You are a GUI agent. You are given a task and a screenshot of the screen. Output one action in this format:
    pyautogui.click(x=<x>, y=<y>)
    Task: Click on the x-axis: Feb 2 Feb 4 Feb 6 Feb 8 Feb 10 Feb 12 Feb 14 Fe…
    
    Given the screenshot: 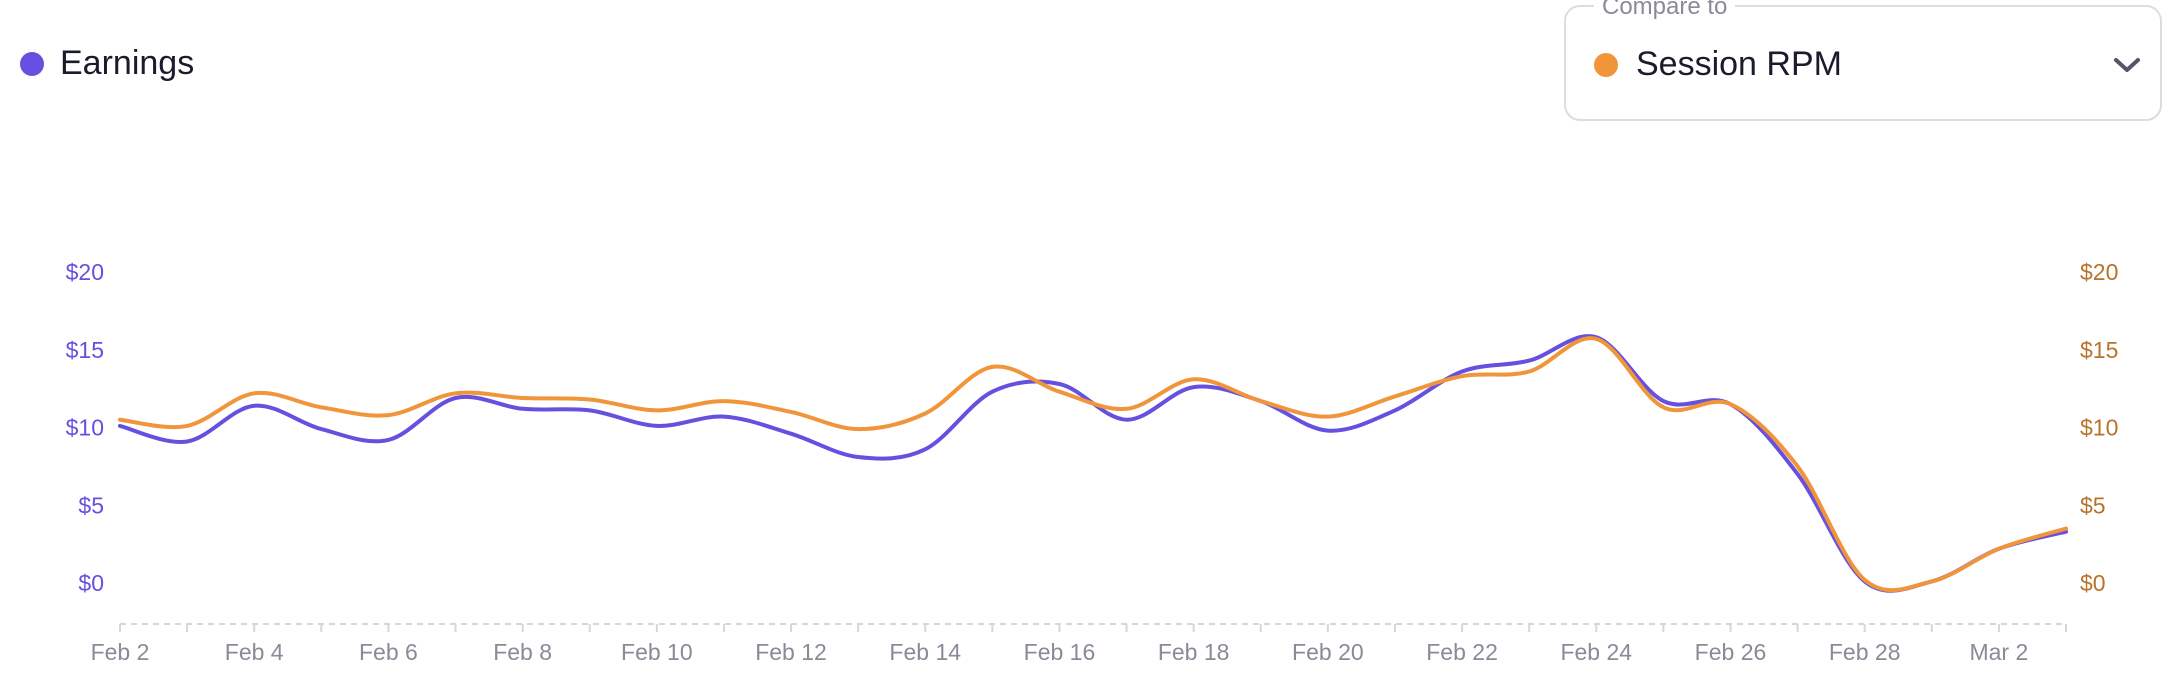 What is the action you would take?
    pyautogui.click(x=1079, y=644)
    